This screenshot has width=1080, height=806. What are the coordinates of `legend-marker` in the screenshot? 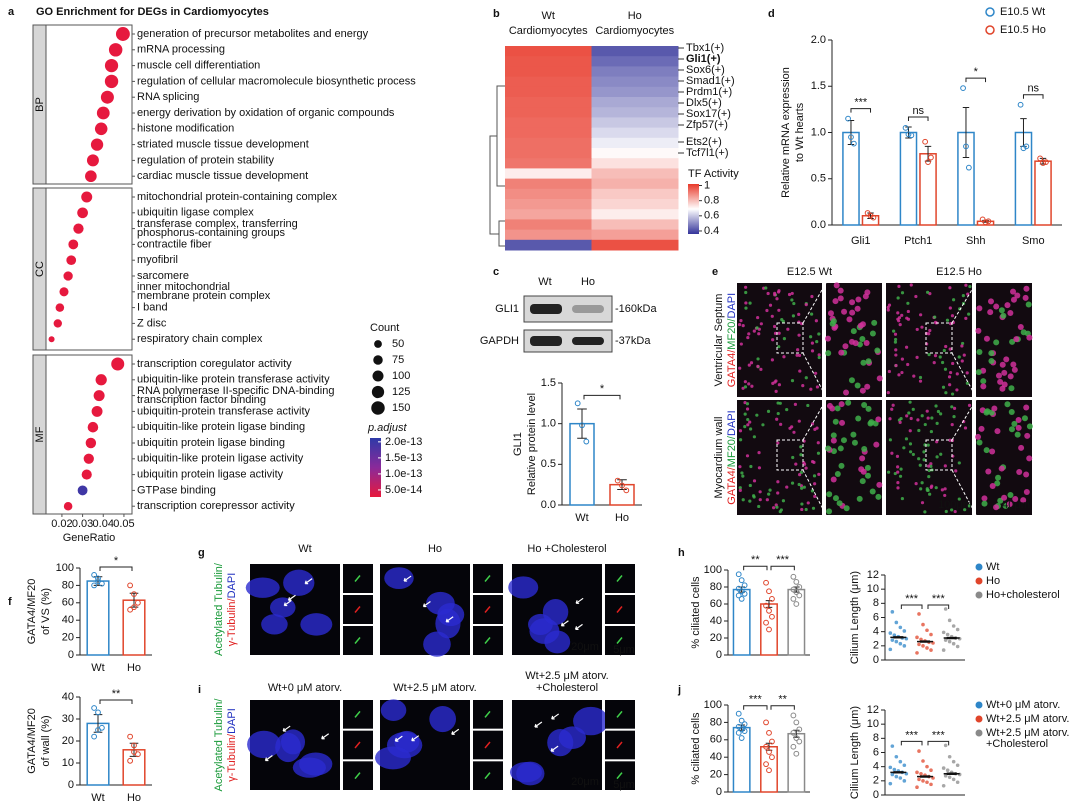 It's located at (979, 581).